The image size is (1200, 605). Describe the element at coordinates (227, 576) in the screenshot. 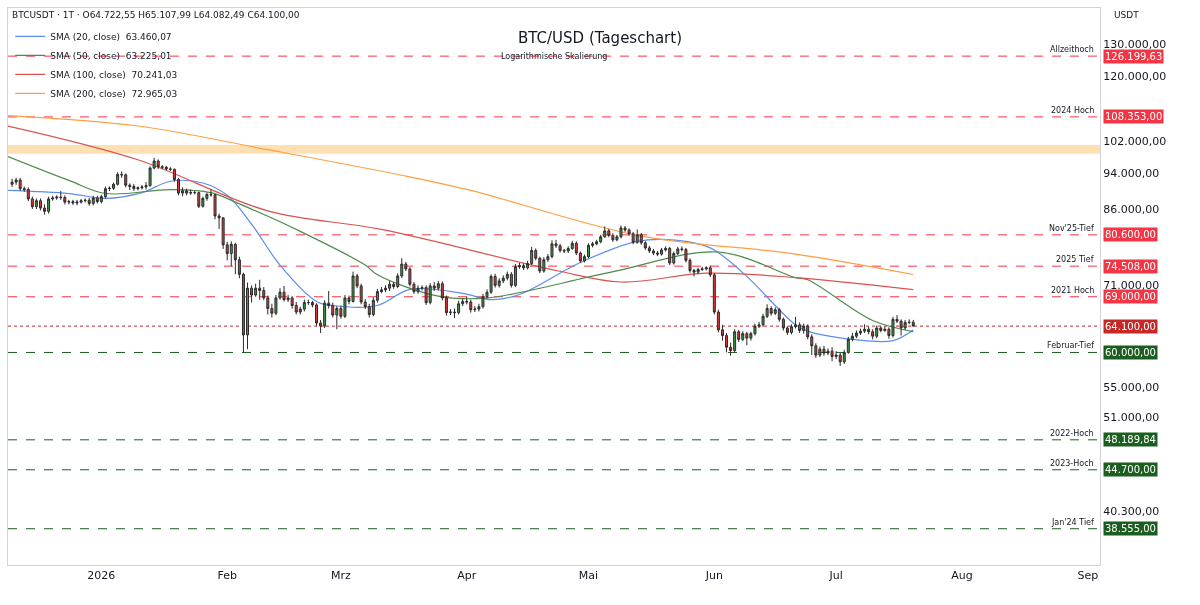

I see `x-tick-label: Feb` at that location.